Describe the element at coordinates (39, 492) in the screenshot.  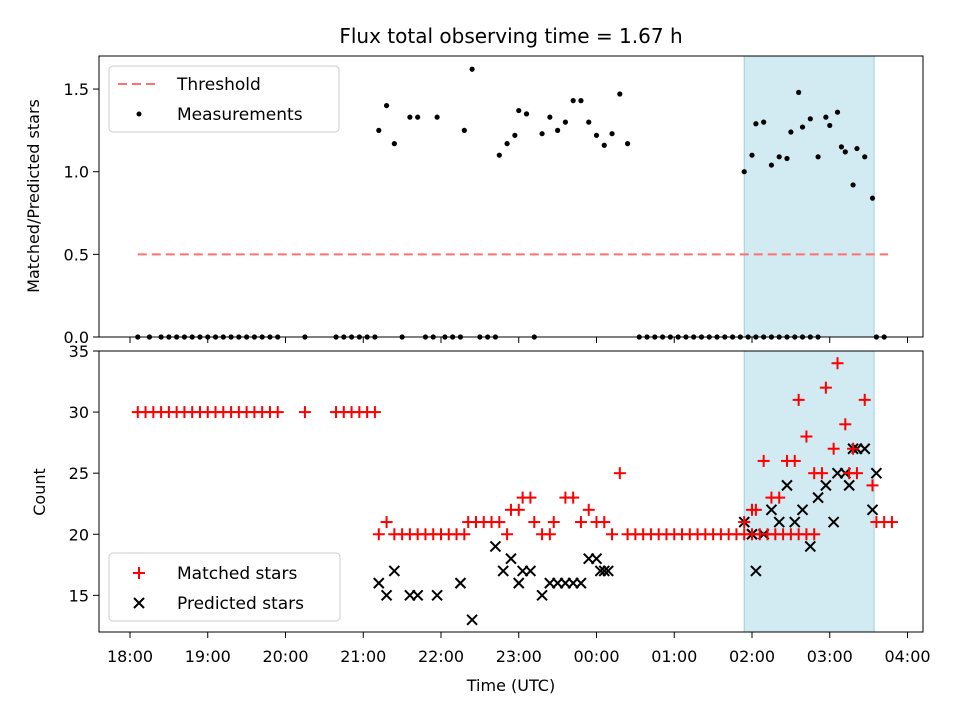
I see `bottom-y-label: Count` at that location.